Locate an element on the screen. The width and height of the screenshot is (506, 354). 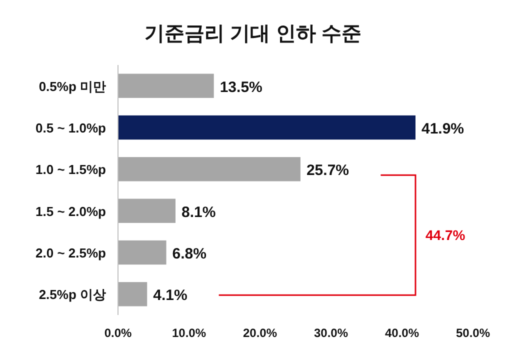
chart-title: 기준금리 기대 인하 수준 is located at coordinates (253, 34).